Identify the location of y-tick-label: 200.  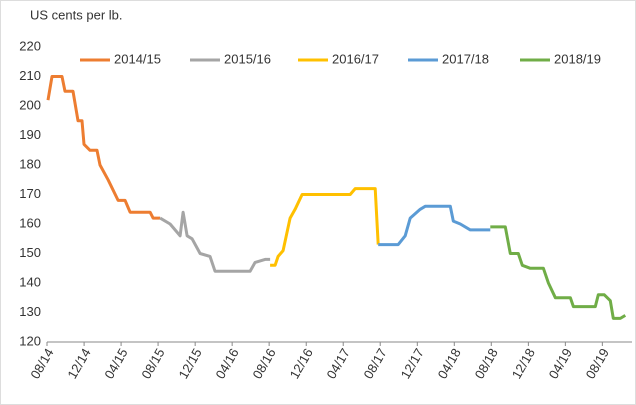
(30, 104).